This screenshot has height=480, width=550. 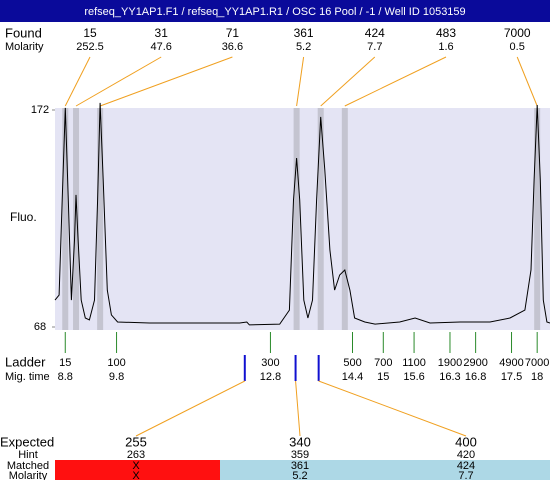 What do you see at coordinates (413, 377) in the screenshot?
I see `ladder-time: 15.6` at bounding box center [413, 377].